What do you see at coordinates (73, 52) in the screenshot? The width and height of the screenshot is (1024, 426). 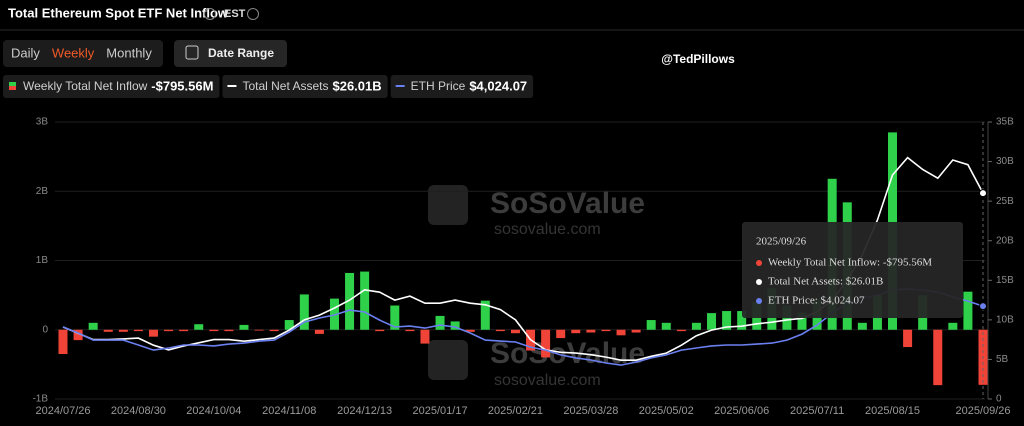 I see `tab: Weekly` at bounding box center [73, 52].